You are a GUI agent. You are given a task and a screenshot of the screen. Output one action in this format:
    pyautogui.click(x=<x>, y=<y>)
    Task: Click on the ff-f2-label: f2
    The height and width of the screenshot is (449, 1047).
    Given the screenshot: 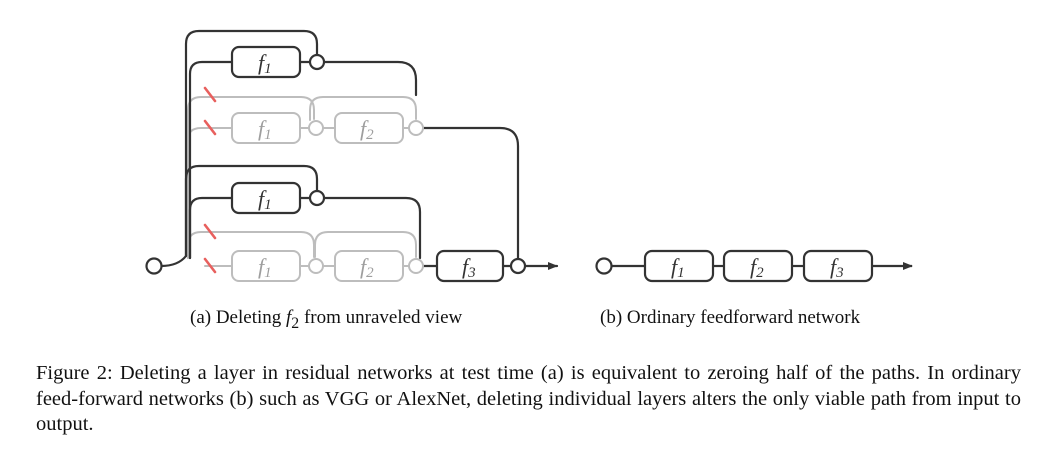 What is the action you would take?
    pyautogui.click(x=757, y=267)
    